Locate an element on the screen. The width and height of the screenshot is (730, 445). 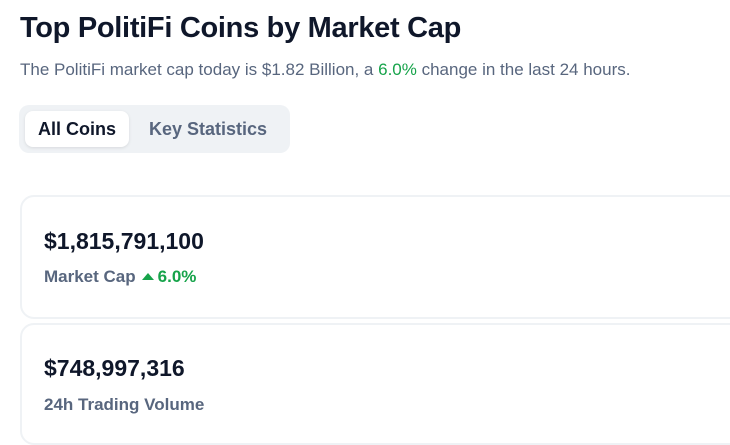
market-cap-label: Market Cap is located at coordinates (90, 276).